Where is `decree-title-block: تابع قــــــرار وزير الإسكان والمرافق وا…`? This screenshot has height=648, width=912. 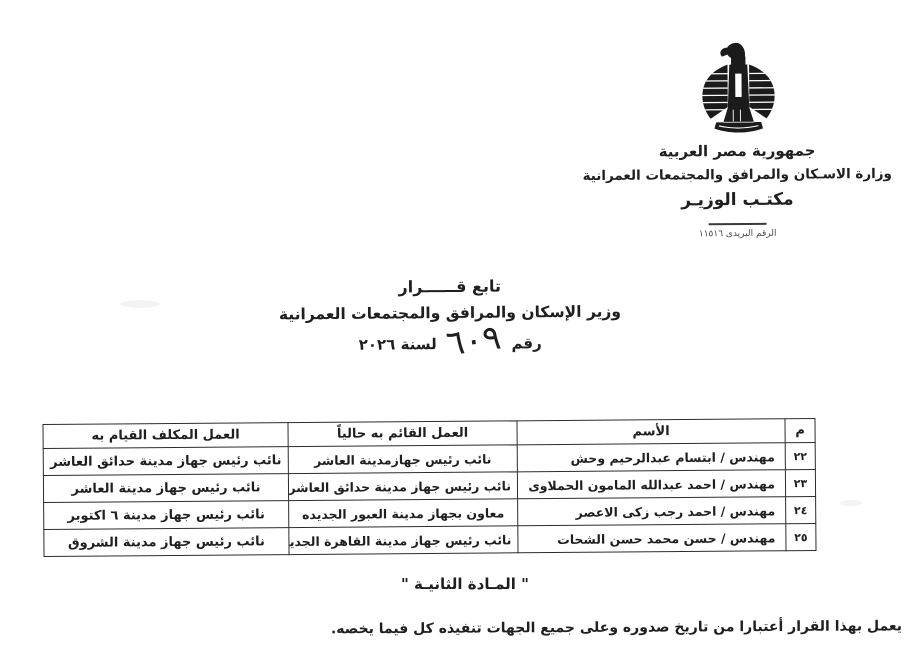
decree-title-block: تابع قــــــرار وزير الإسكان والمرافق وا… is located at coordinates (450, 320).